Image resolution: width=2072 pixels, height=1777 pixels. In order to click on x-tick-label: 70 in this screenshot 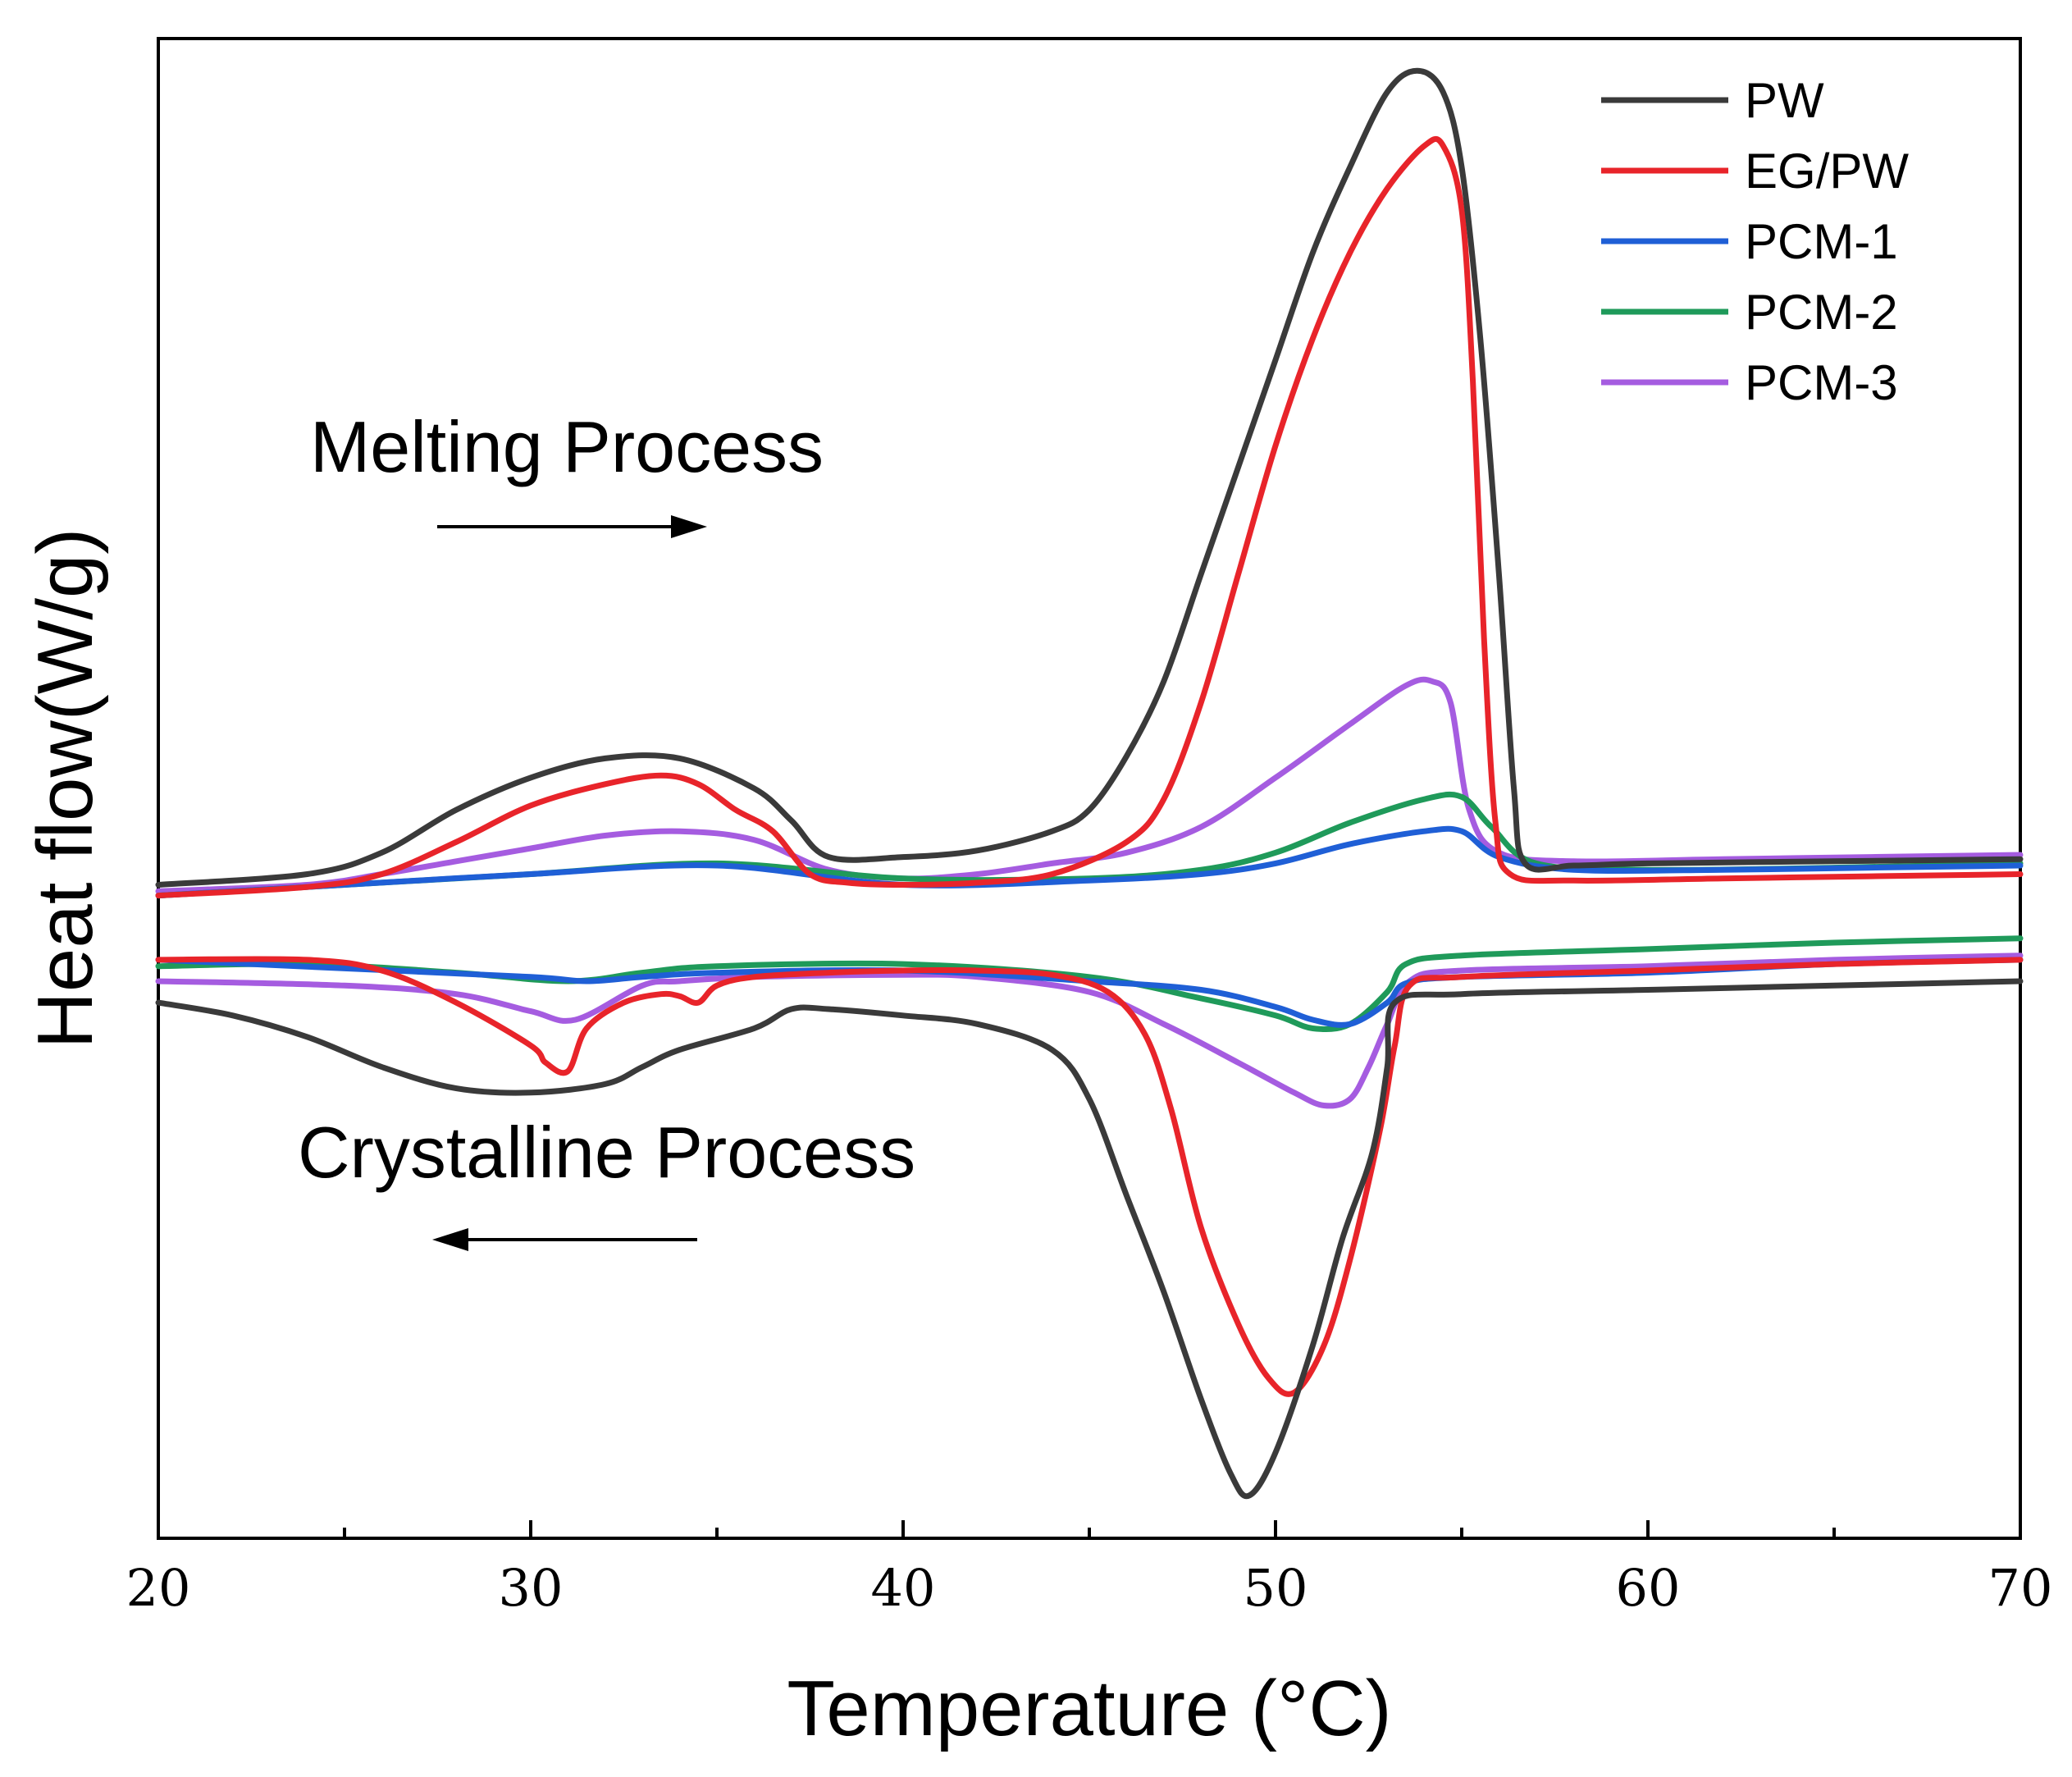, I will do `click(2020, 1588)`.